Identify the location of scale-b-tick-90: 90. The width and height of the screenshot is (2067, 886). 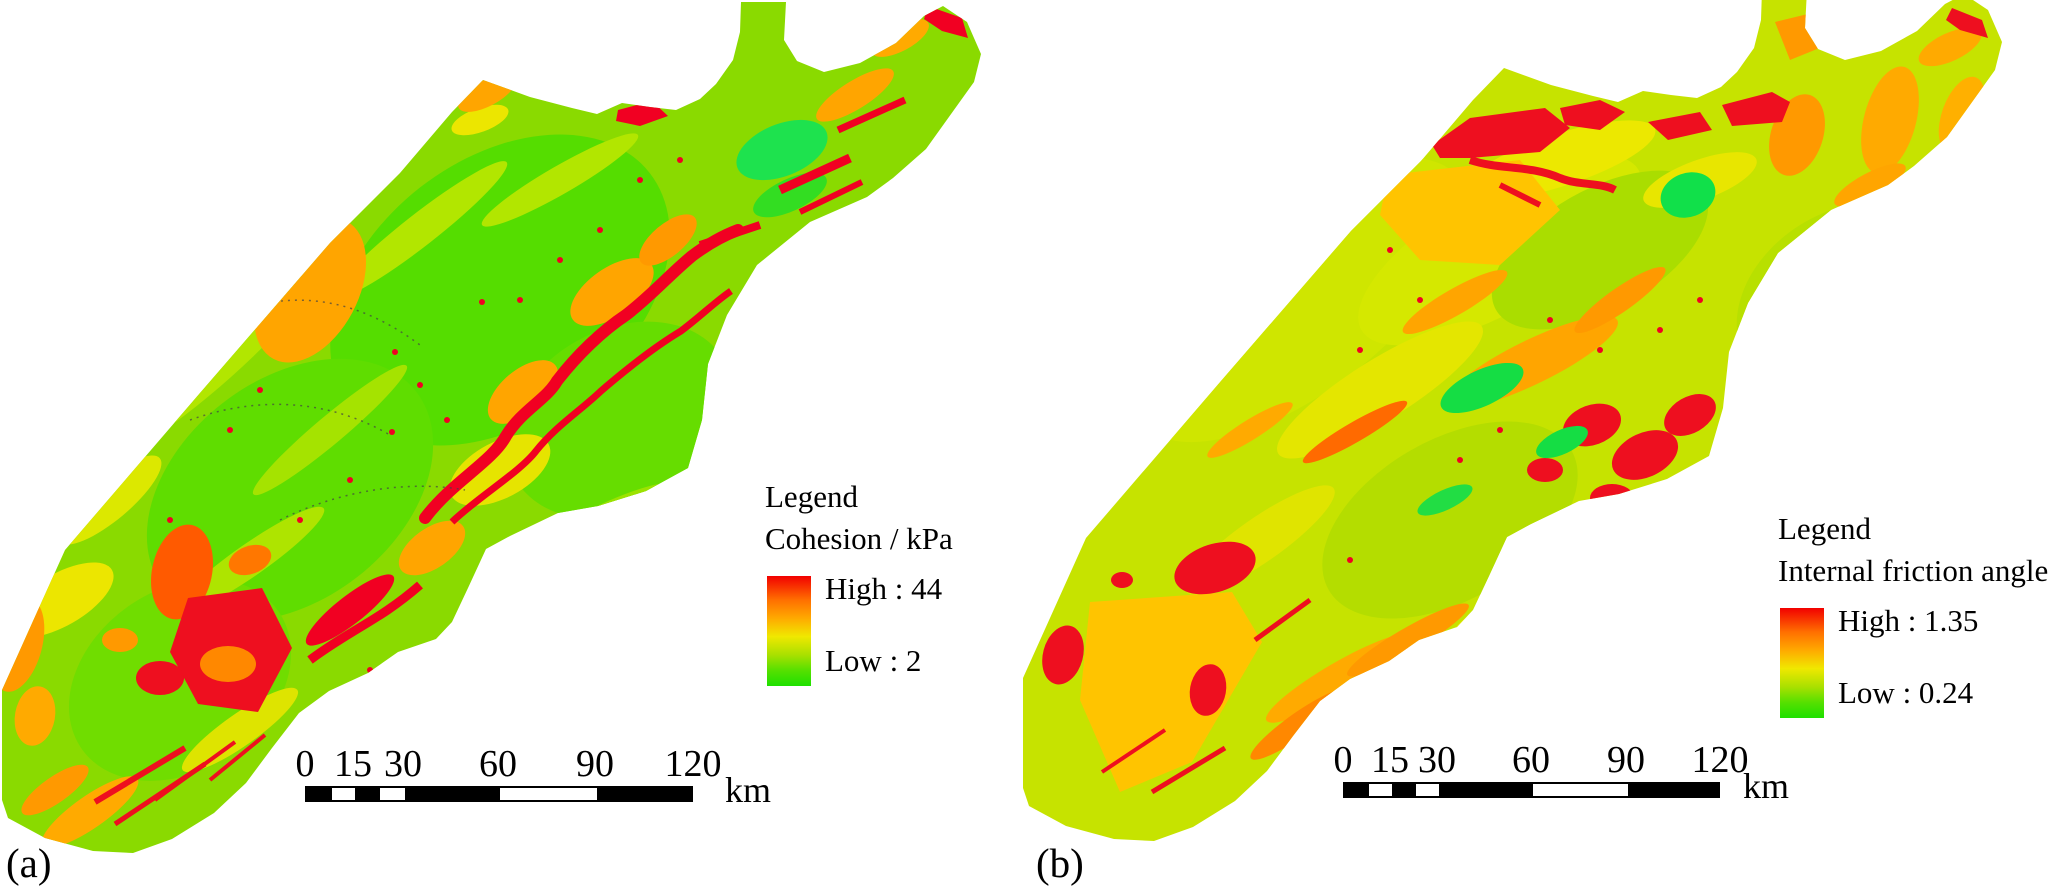
(1626, 760).